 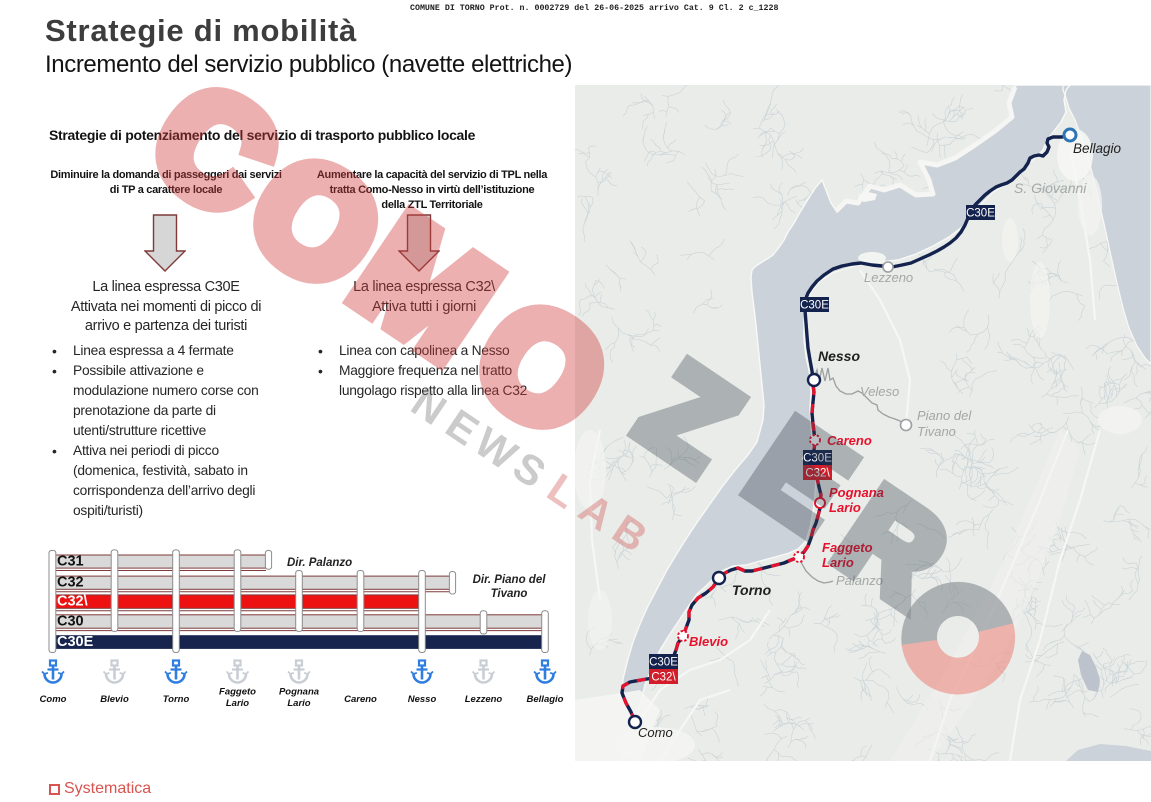 What do you see at coordinates (879, 391) in the screenshot?
I see `svg-text: Veleso` at bounding box center [879, 391].